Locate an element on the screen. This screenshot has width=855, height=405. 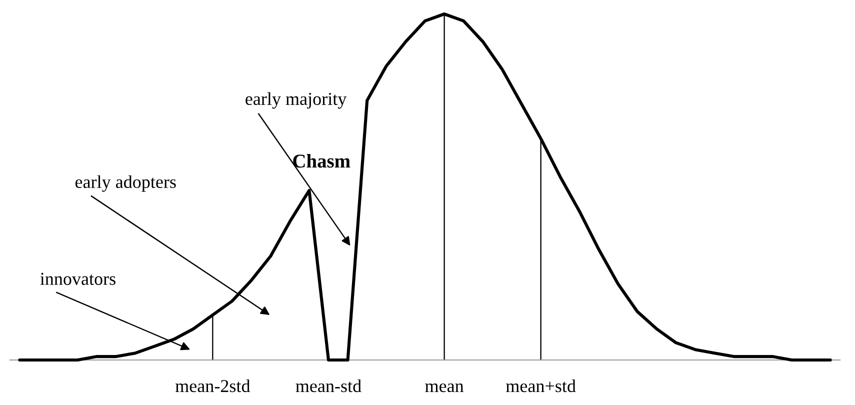
x-tick-label: mean+std is located at coordinates (541, 385).